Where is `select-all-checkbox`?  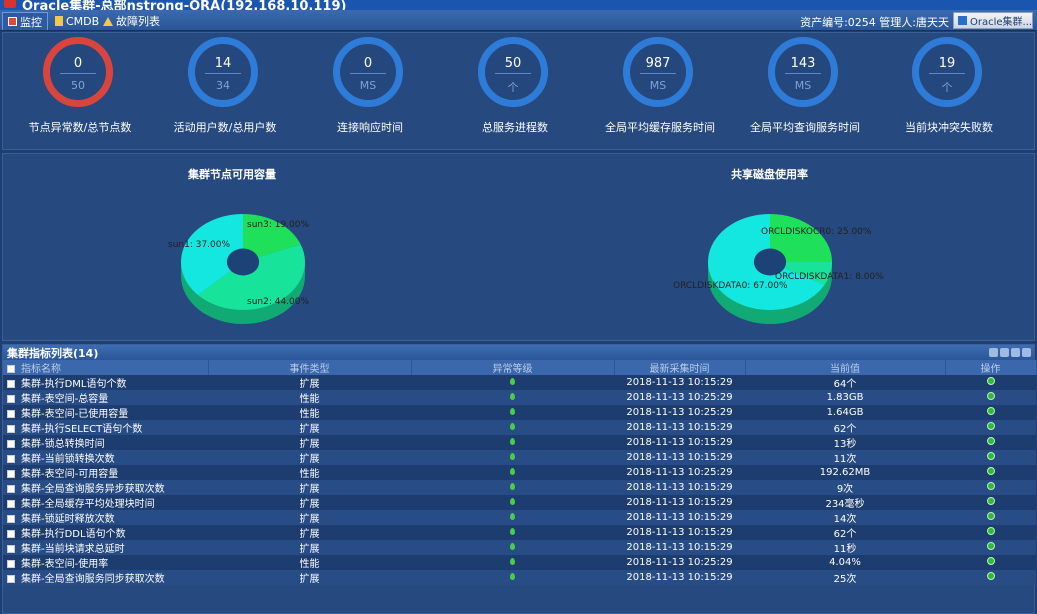 select-all-checkbox is located at coordinates (11, 369).